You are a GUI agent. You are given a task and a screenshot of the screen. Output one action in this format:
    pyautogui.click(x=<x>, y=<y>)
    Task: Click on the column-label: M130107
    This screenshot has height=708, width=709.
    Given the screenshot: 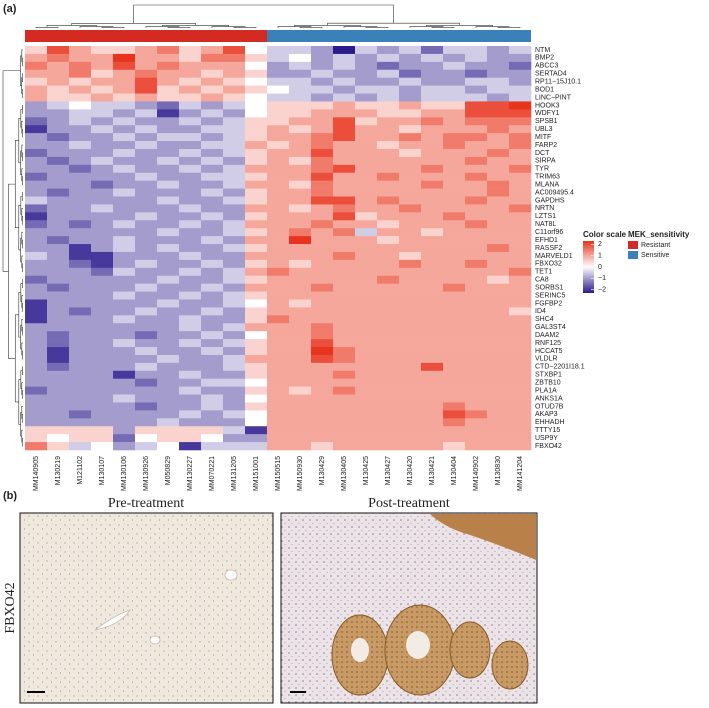 What is the action you would take?
    pyautogui.click(x=102, y=470)
    